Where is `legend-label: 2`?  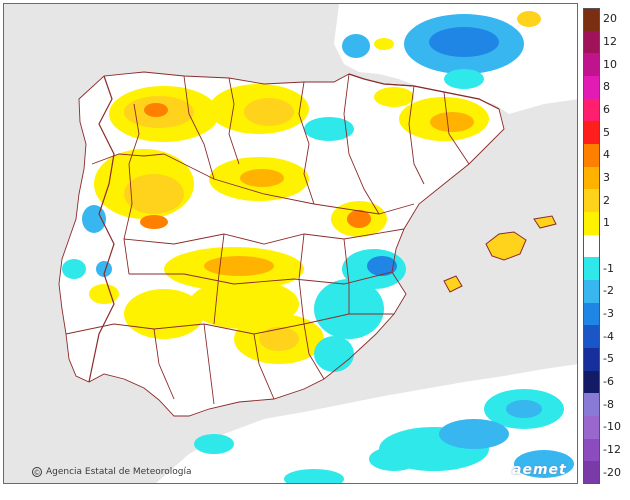
legend-label: 2 is located at coordinates (606, 200).